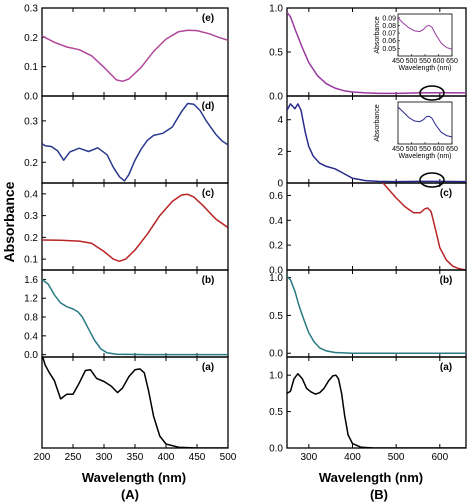  Describe the element at coordinates (276, 196) in the screenshot. I see `y-tick-label: 0.6` at that location.